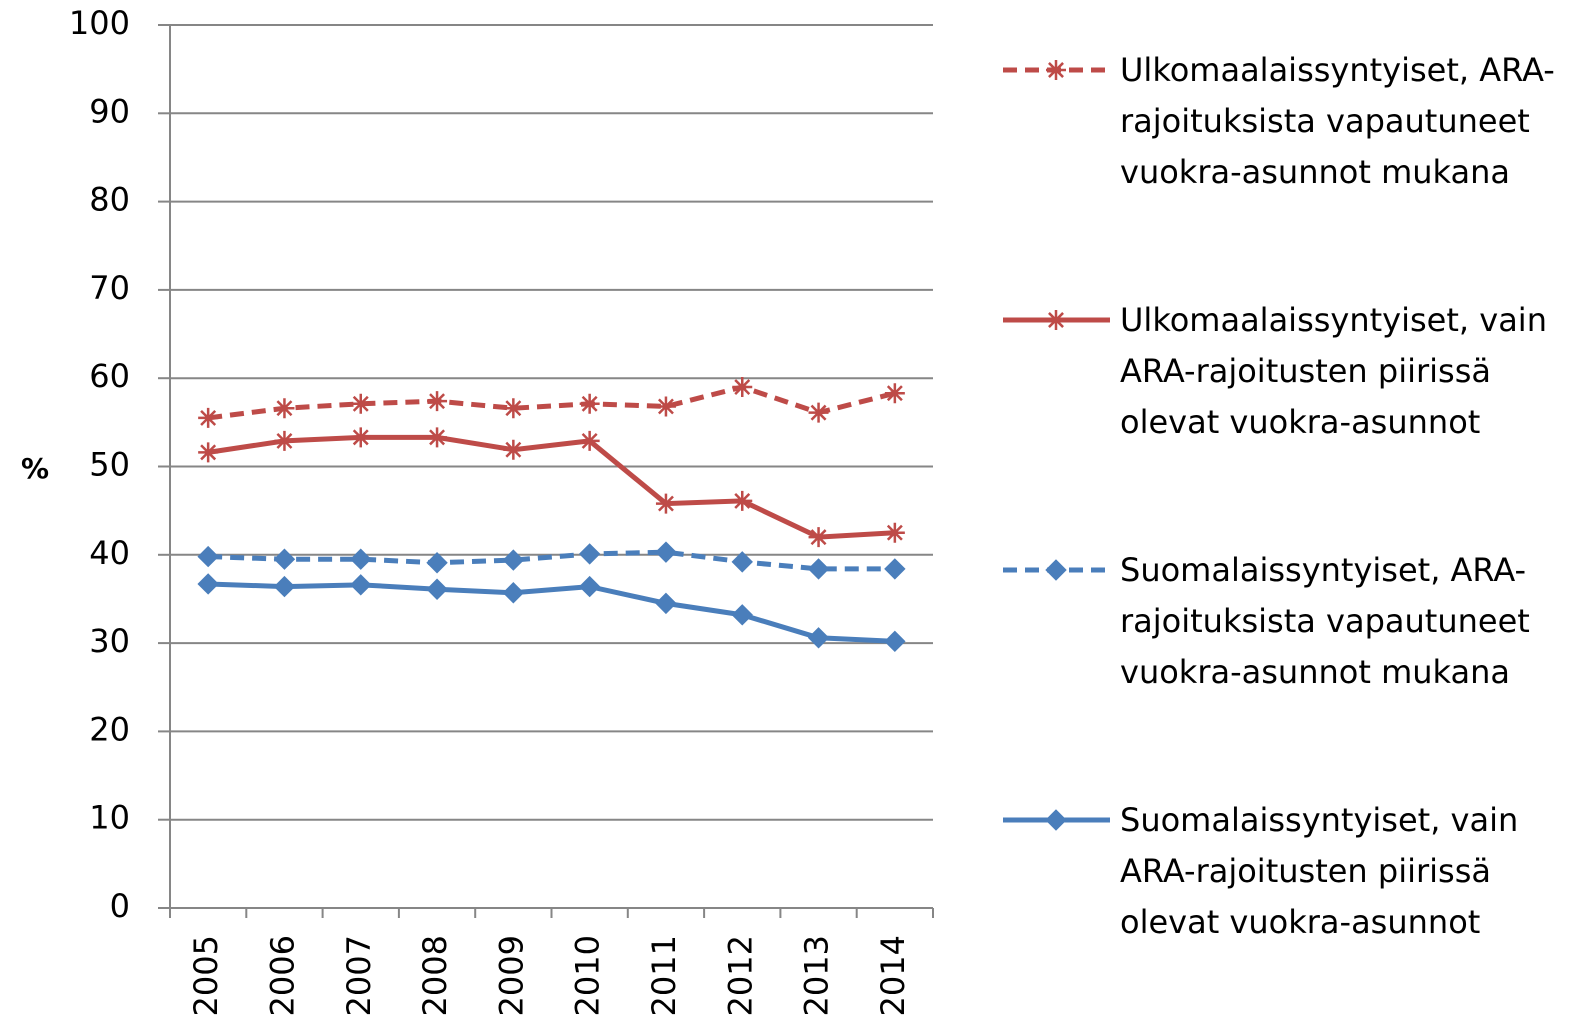  What do you see at coordinates (109, 465) in the screenshot?
I see `y-tick-label: 50` at bounding box center [109, 465].